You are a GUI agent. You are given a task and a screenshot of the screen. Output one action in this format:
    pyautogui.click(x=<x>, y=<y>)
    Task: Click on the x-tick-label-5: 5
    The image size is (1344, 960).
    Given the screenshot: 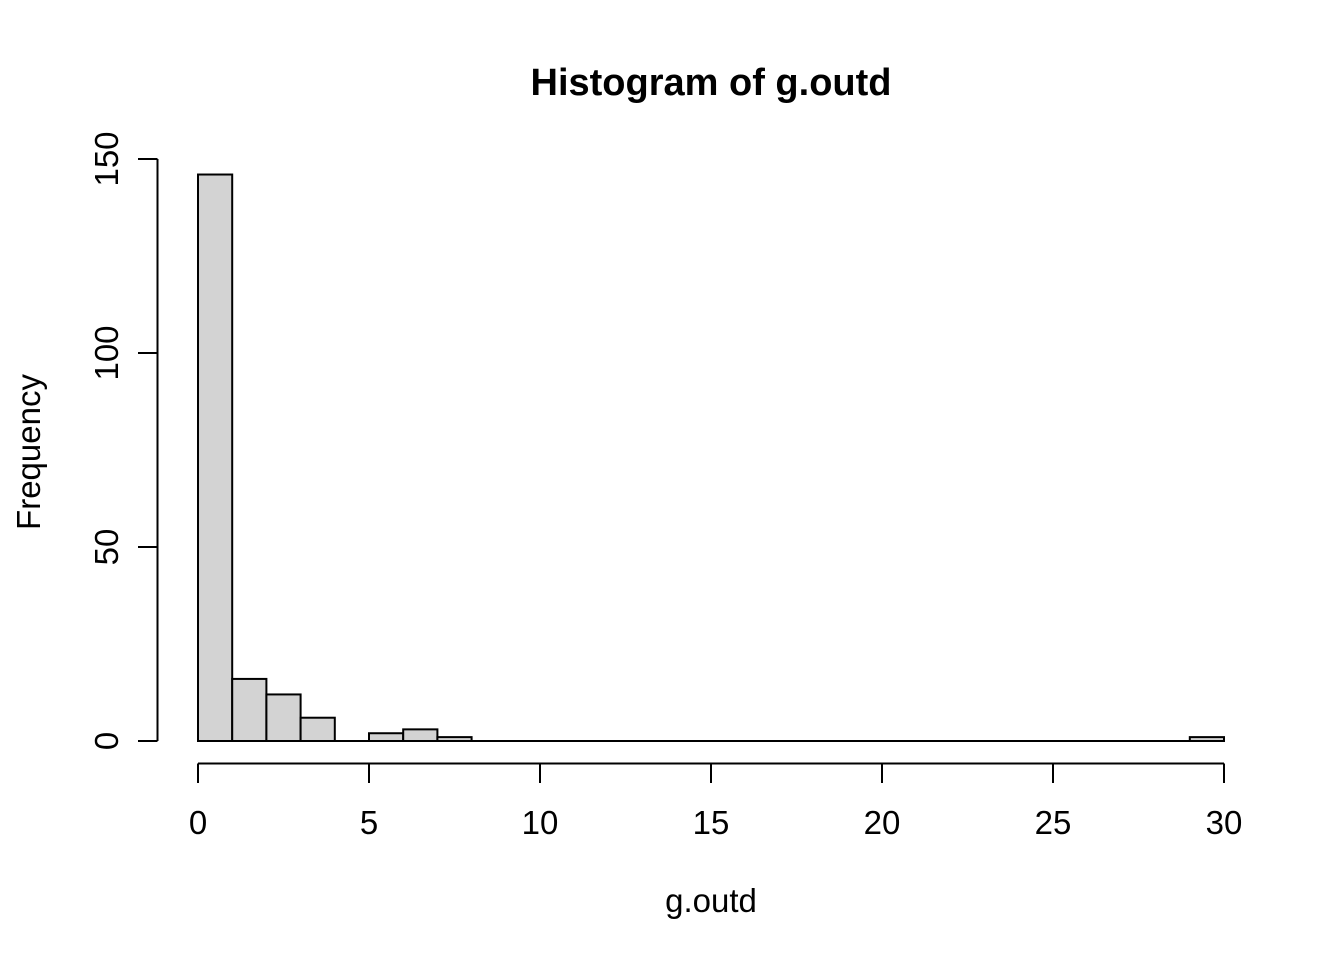 What is the action you would take?
    pyautogui.click(x=369, y=822)
    